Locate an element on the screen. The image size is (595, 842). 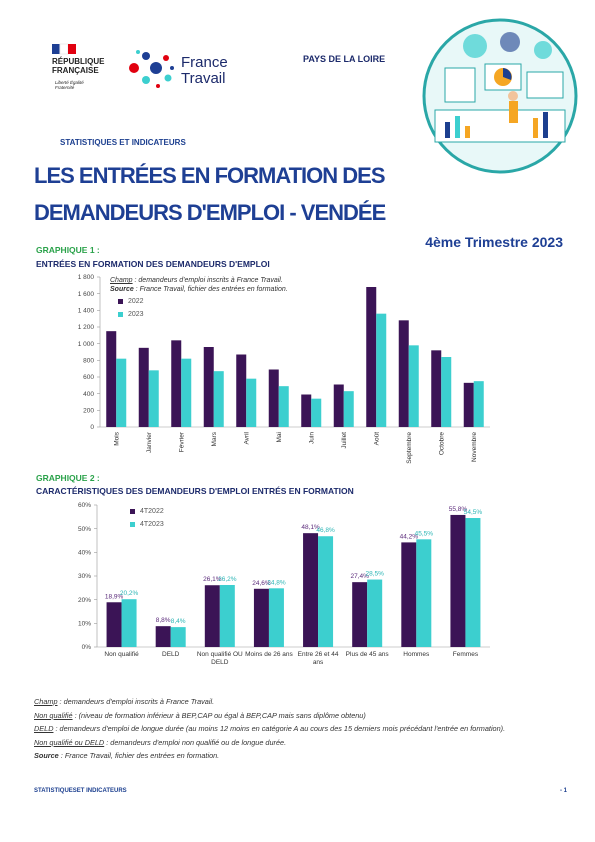
y-tick-label: 0% is located at coordinates (87, 647).